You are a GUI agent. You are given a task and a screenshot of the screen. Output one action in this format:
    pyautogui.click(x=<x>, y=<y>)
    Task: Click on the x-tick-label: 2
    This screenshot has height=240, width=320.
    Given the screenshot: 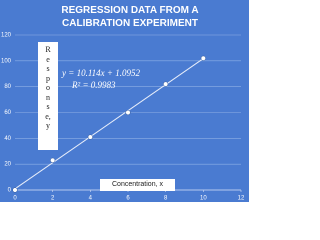 What is the action you would take?
    pyautogui.click(x=53, y=199)
    